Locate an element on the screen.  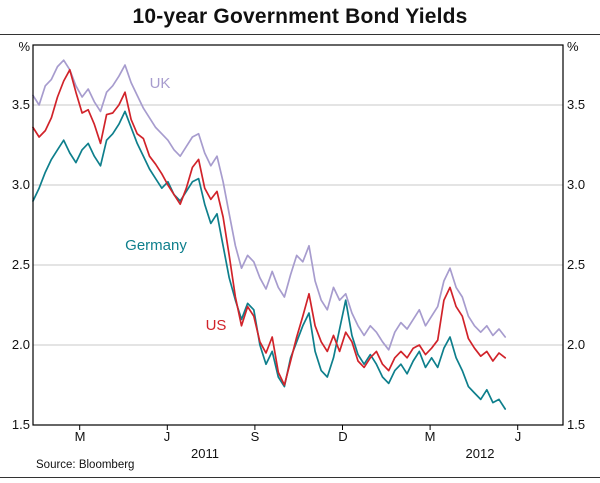
footer-divider is located at coordinates (300, 477).